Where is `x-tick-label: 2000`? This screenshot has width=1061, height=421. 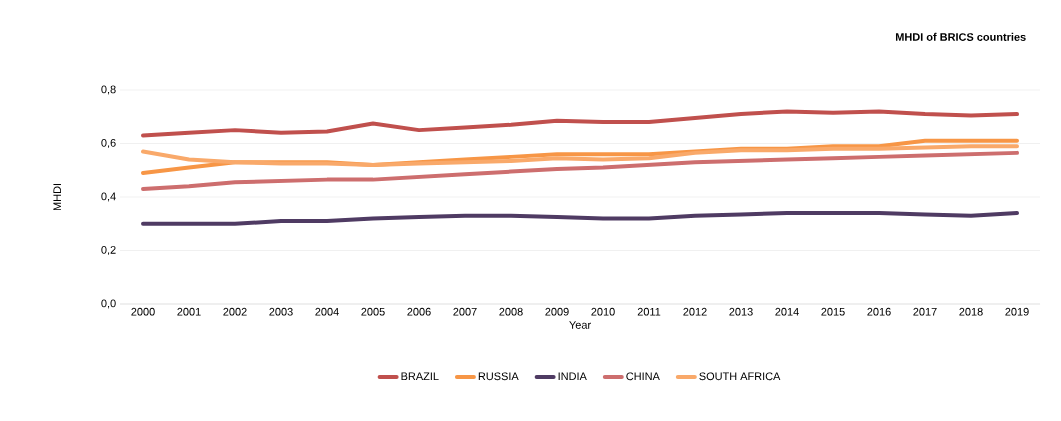
x-tick-label: 2000 is located at coordinates (143, 311).